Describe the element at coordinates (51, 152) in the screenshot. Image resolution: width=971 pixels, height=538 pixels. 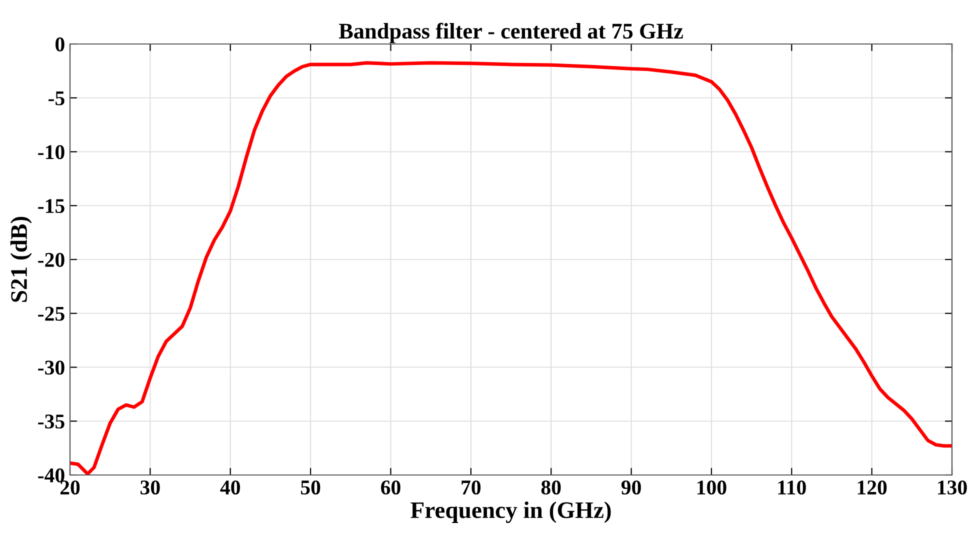
I see `y-tick-label: -10` at that location.